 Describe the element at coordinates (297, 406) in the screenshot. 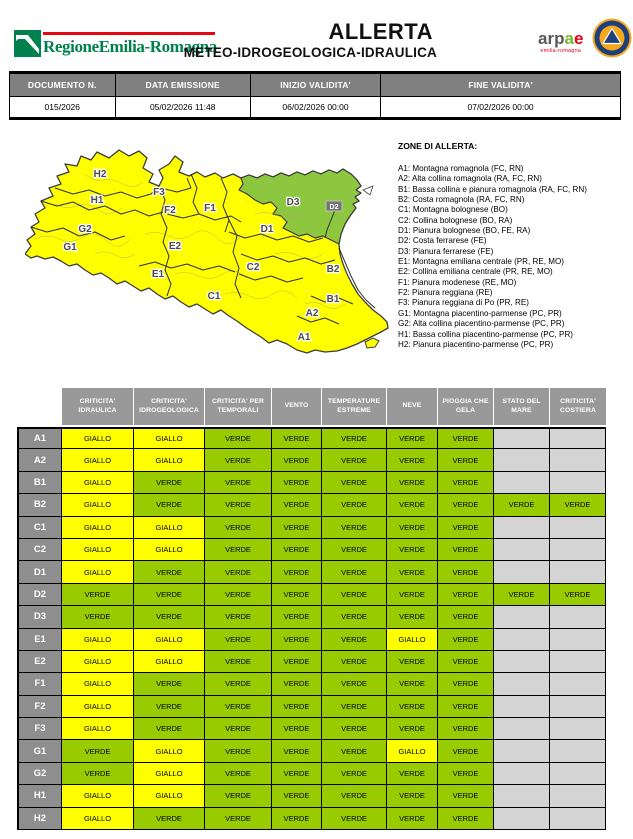

I see `column-header-4: VENTO` at that location.